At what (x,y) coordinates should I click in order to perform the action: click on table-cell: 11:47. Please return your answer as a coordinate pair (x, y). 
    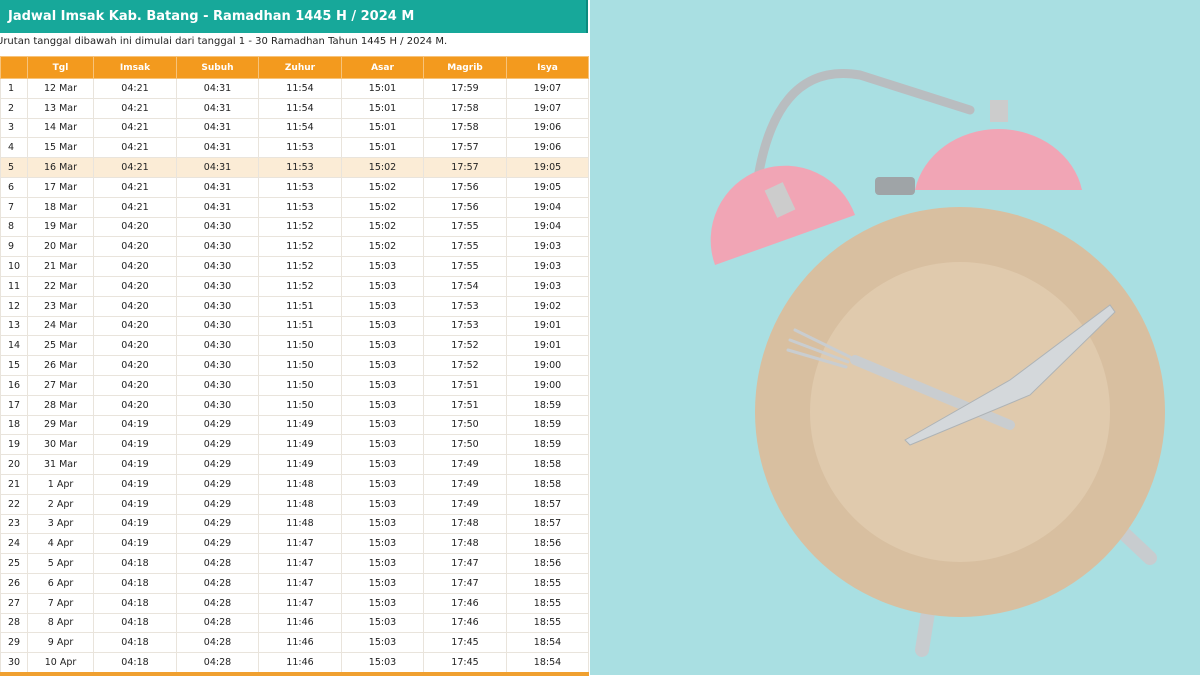
    Looking at the image, I should click on (300, 544).